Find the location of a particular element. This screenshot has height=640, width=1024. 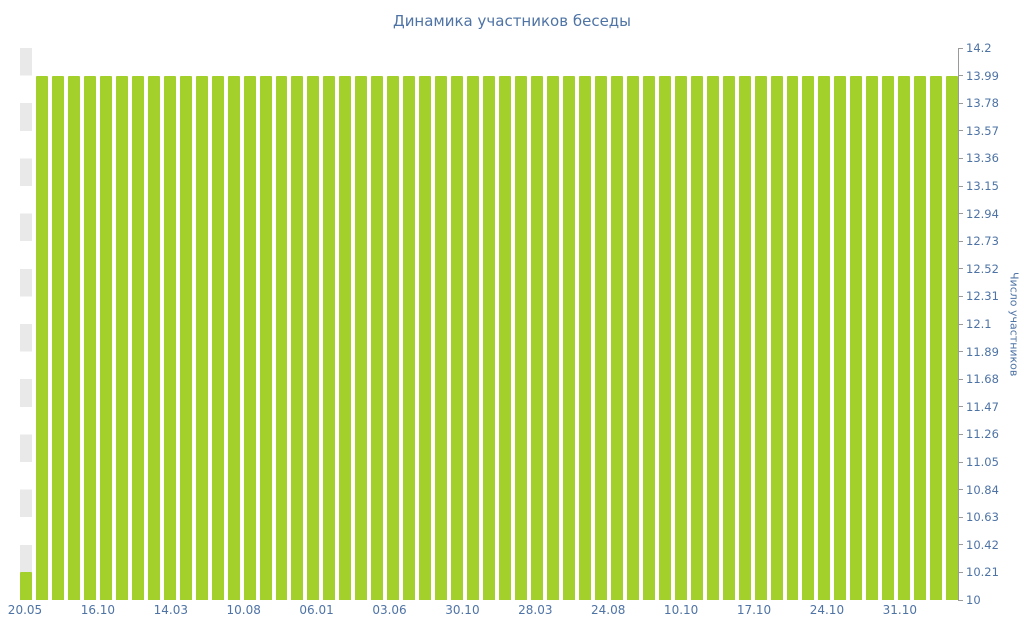

y-tick: 13.36 is located at coordinates (978, 158).